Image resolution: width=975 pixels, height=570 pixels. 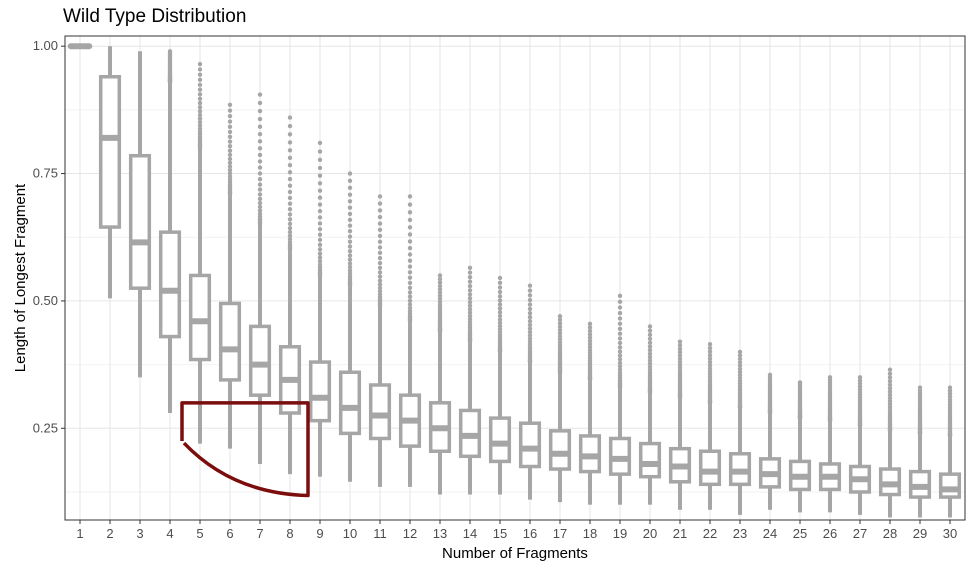 I want to click on chart-title: Wild Type Distribution, so click(x=155, y=16).